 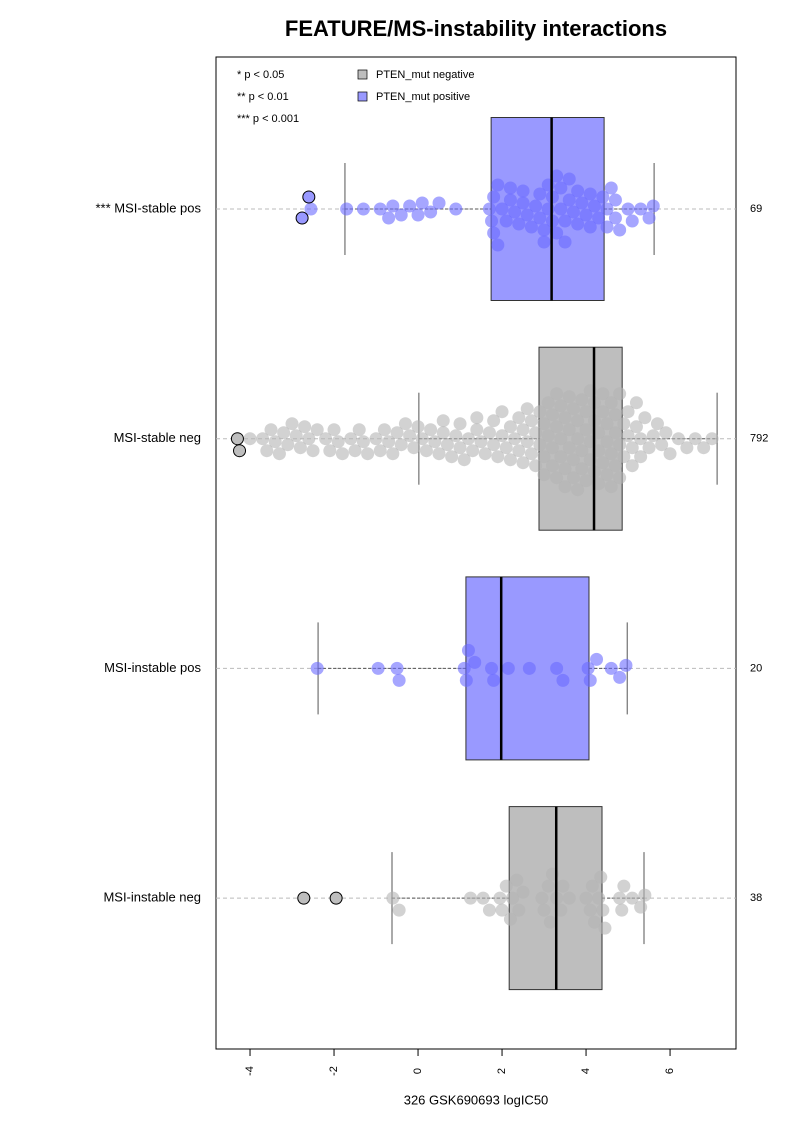 What do you see at coordinates (759, 439) in the screenshot?
I see `n-label: 792` at bounding box center [759, 439].